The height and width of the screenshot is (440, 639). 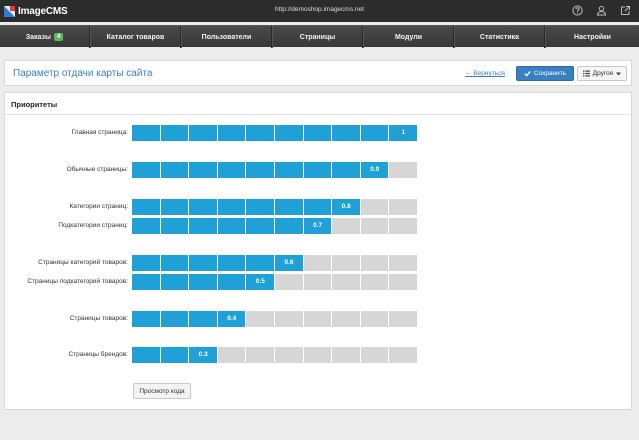 What do you see at coordinates (135, 37) in the screenshot?
I see `nav-catalog: Каталог товаров` at bounding box center [135, 37].